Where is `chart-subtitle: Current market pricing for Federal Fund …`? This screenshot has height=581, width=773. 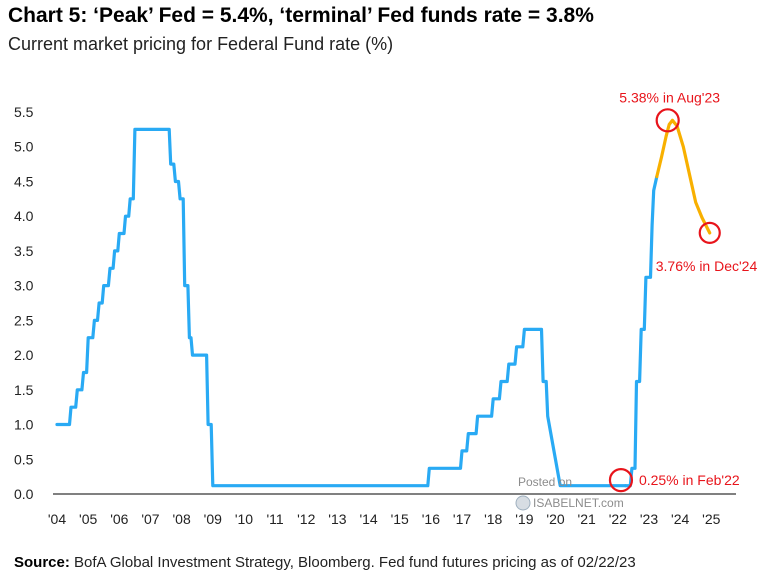
chart-subtitle: Current market pricing for Federal Fund … is located at coordinates (201, 44).